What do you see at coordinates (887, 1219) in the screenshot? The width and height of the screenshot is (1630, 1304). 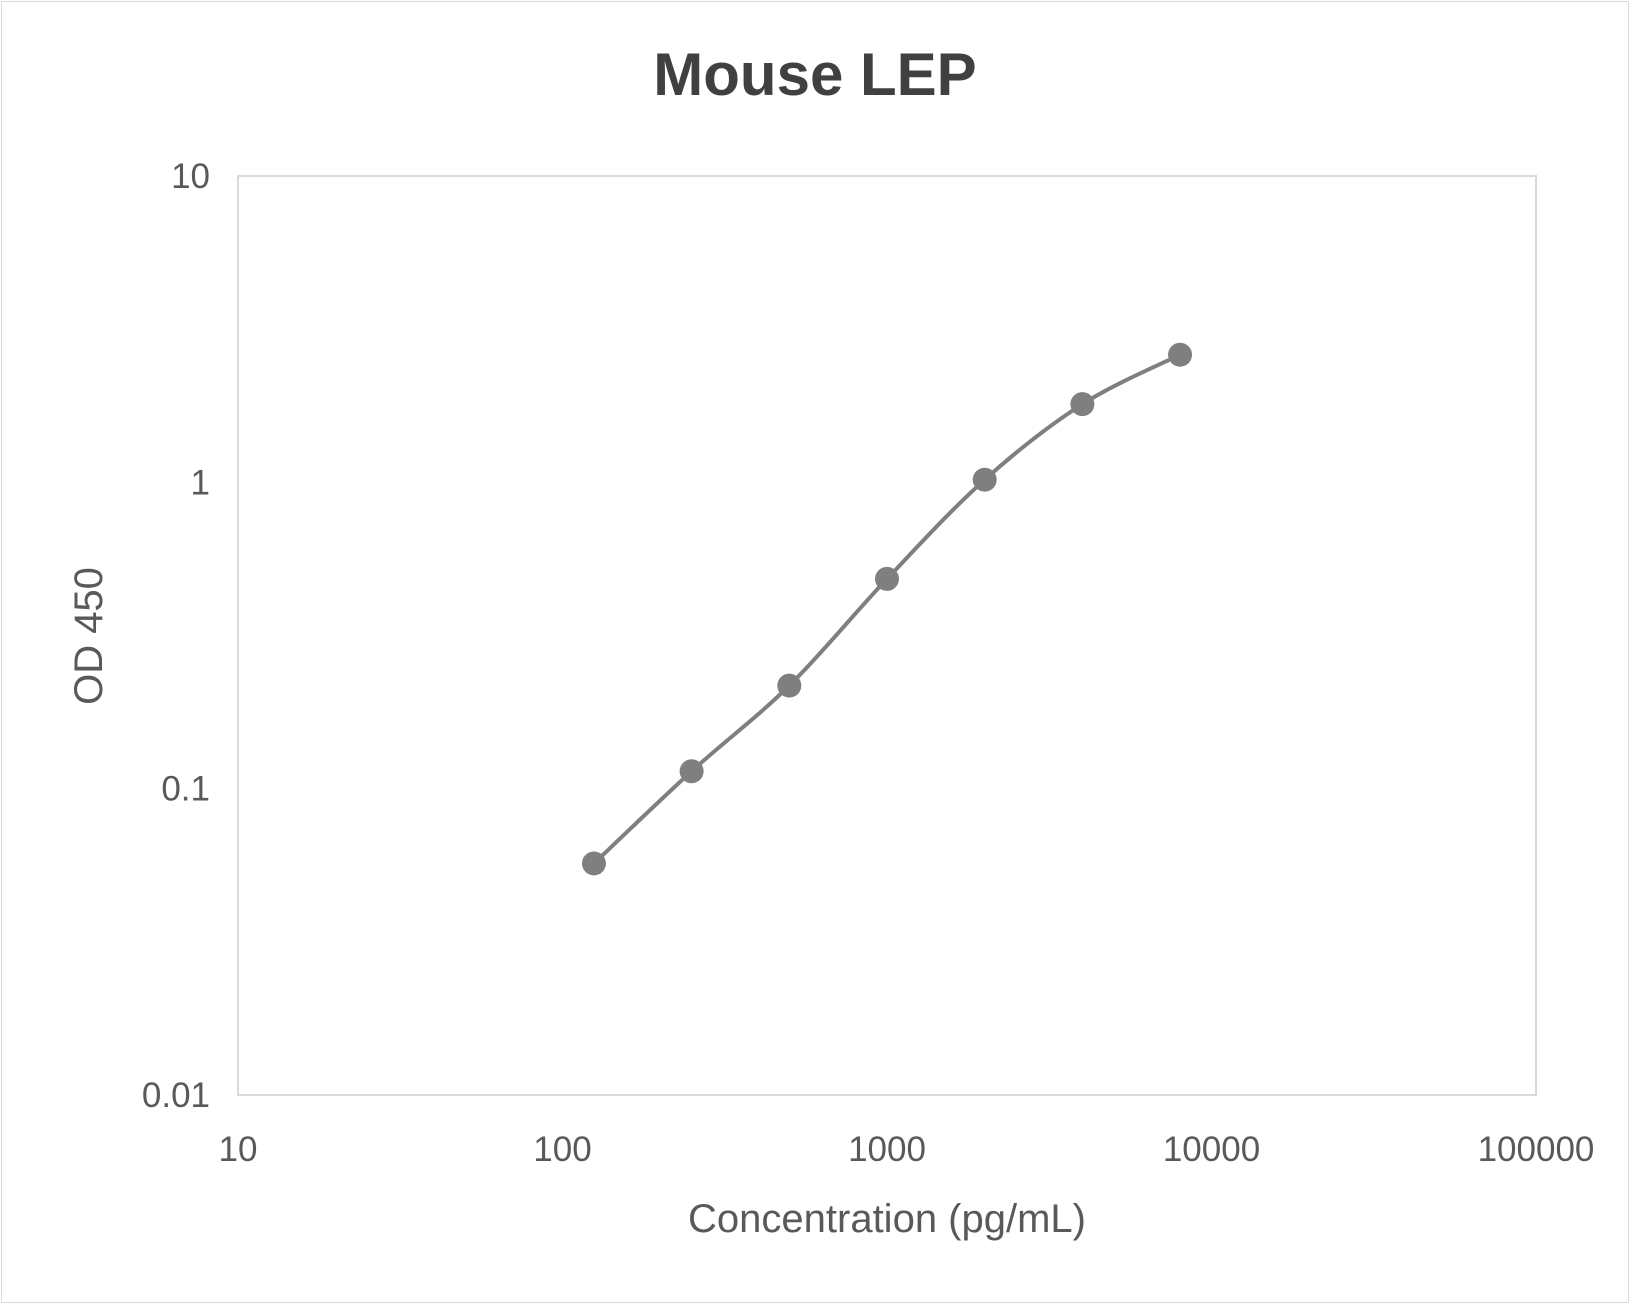 I see `x-axis-label: Concentration (pg/mL)` at bounding box center [887, 1219].